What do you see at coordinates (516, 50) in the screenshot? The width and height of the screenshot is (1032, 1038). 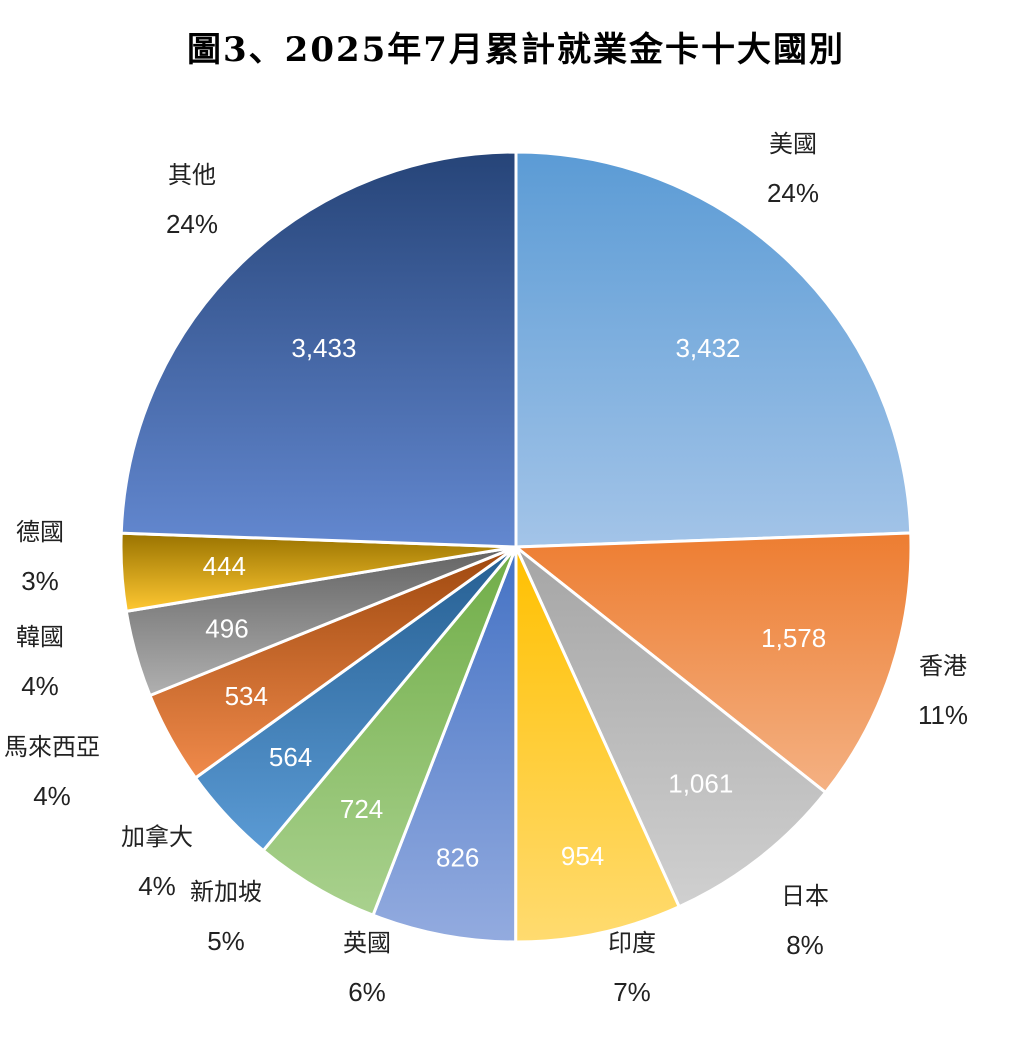 I see `chart-title: 圖3、2025年7月累計就業金卡十大國別` at bounding box center [516, 50].